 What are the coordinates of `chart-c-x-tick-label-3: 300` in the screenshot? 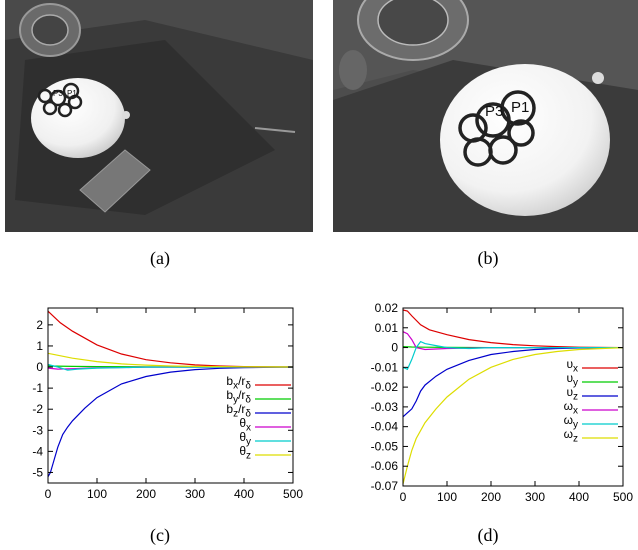 It's located at (195, 494).